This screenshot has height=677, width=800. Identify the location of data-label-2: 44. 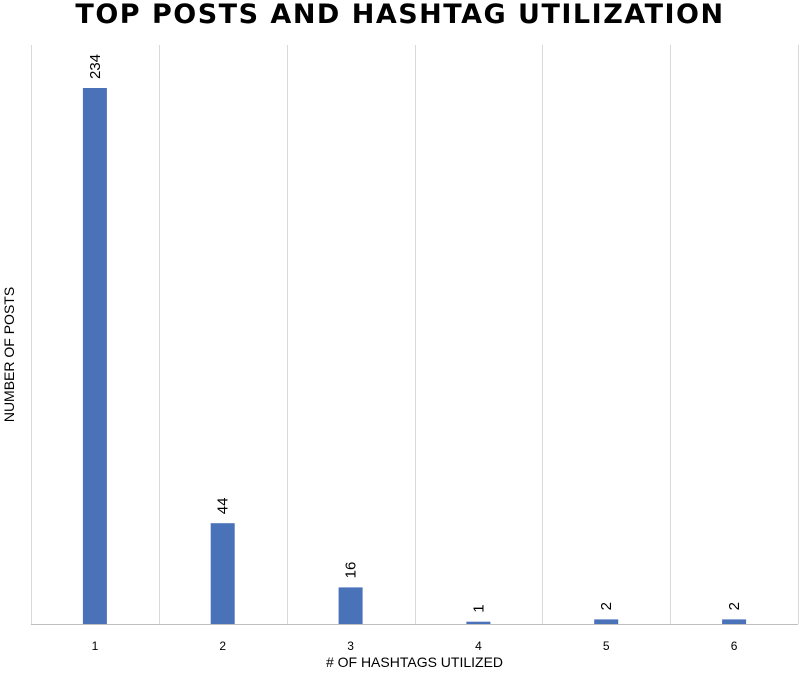
(223, 506).